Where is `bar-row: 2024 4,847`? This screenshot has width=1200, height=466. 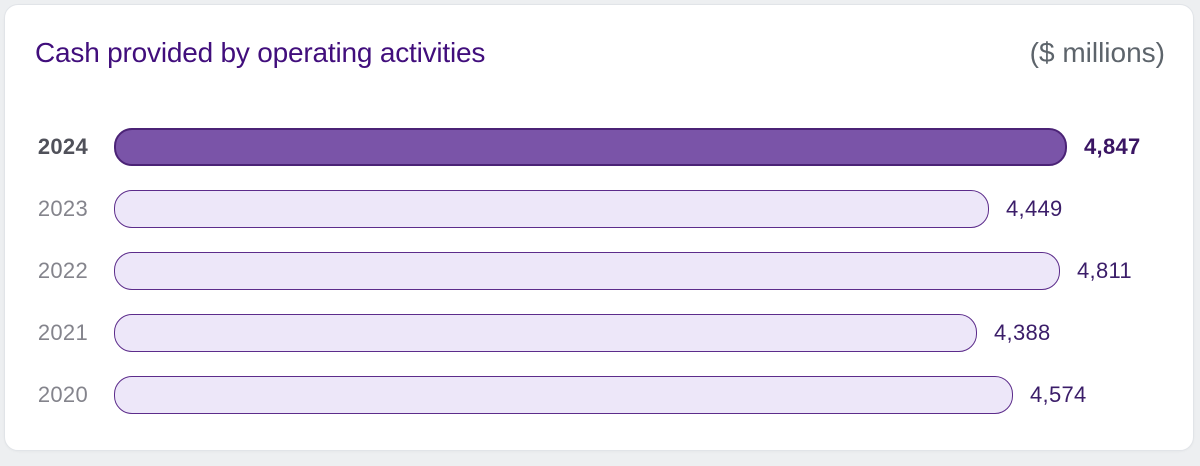
bar-row: 2024 4,847 is located at coordinates (614, 147).